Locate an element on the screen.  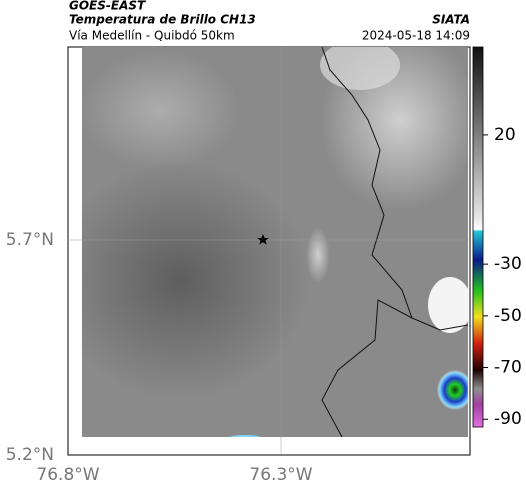
colorbar-tick-label: -30 is located at coordinates (508, 264).